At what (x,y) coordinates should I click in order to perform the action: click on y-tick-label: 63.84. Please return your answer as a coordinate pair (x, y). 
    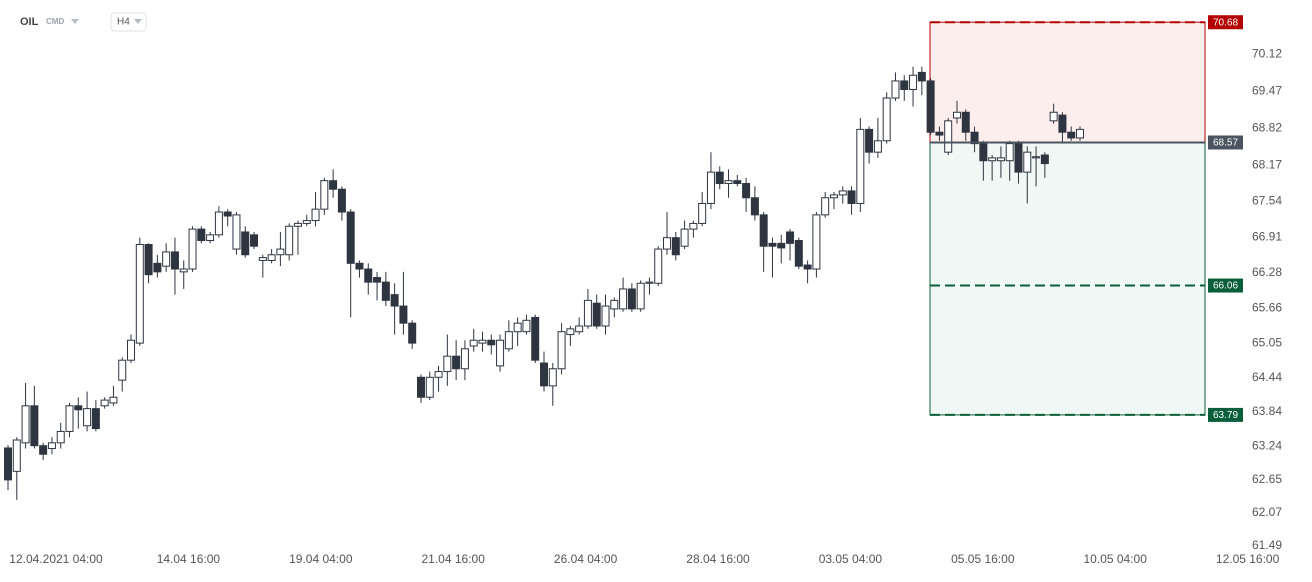
    Looking at the image, I should click on (1267, 411).